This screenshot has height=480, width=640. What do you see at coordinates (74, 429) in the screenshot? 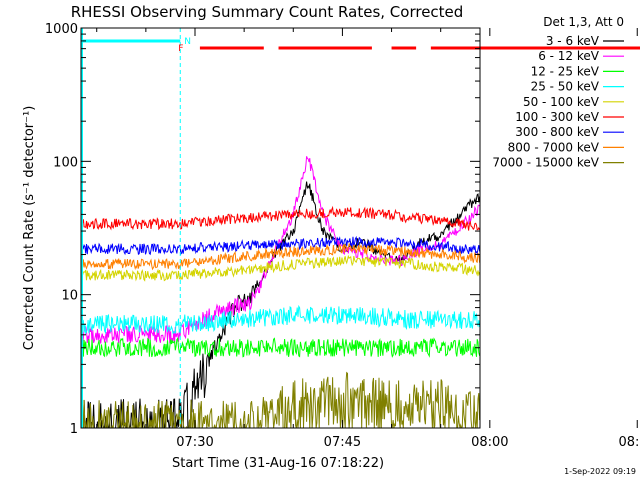
I see `y-tick-label-1: 1` at bounding box center [74, 429].